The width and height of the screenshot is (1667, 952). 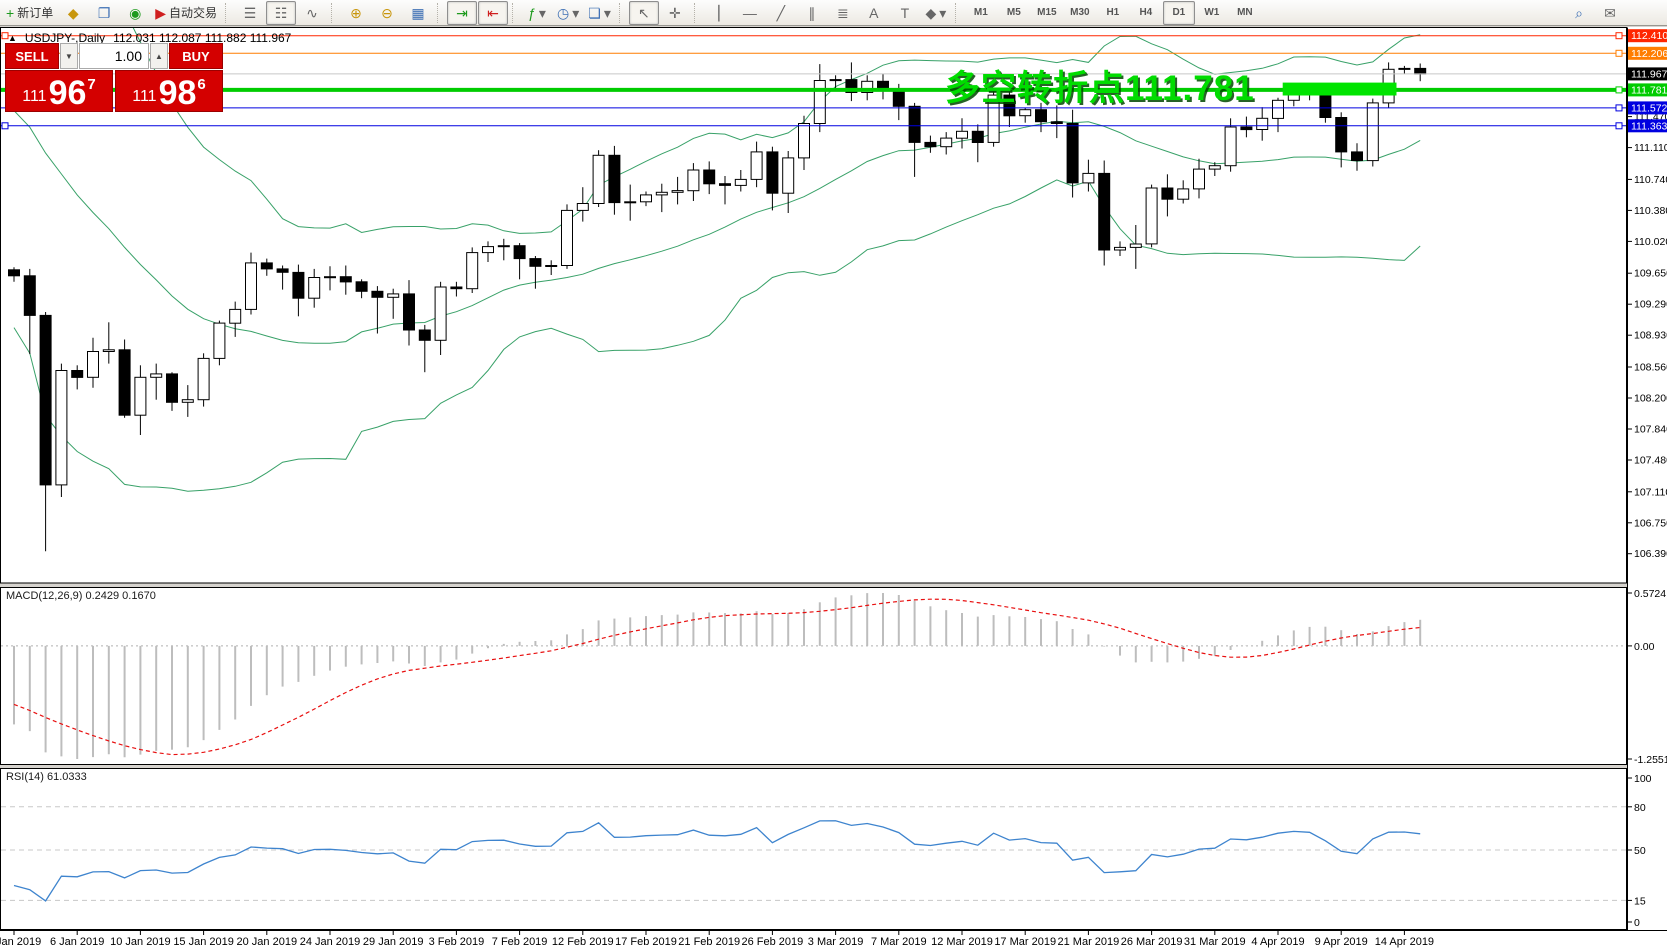 I want to click on cursor-icon: ↖, so click(x=643, y=12).